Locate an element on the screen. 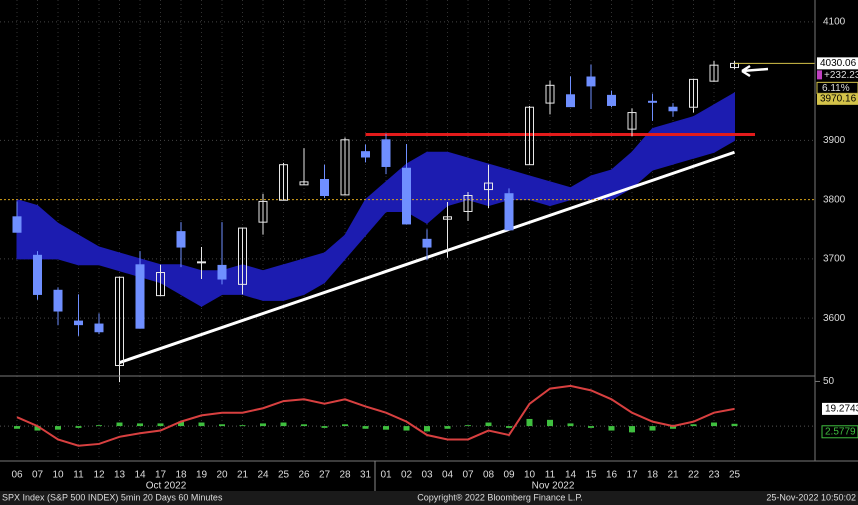 Image resolution: width=858 pixels, height=505 pixels. footer-bar is located at coordinates (429, 498).